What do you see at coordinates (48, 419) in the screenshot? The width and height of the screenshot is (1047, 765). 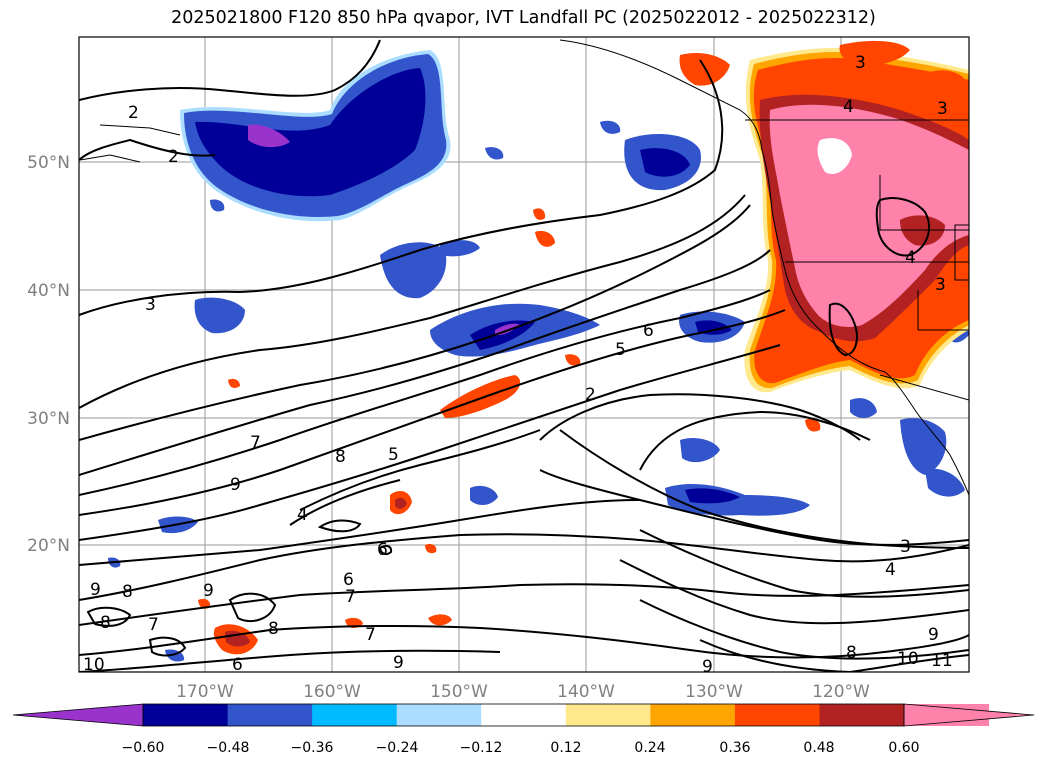 I see `lat-label: 30°N` at bounding box center [48, 419].